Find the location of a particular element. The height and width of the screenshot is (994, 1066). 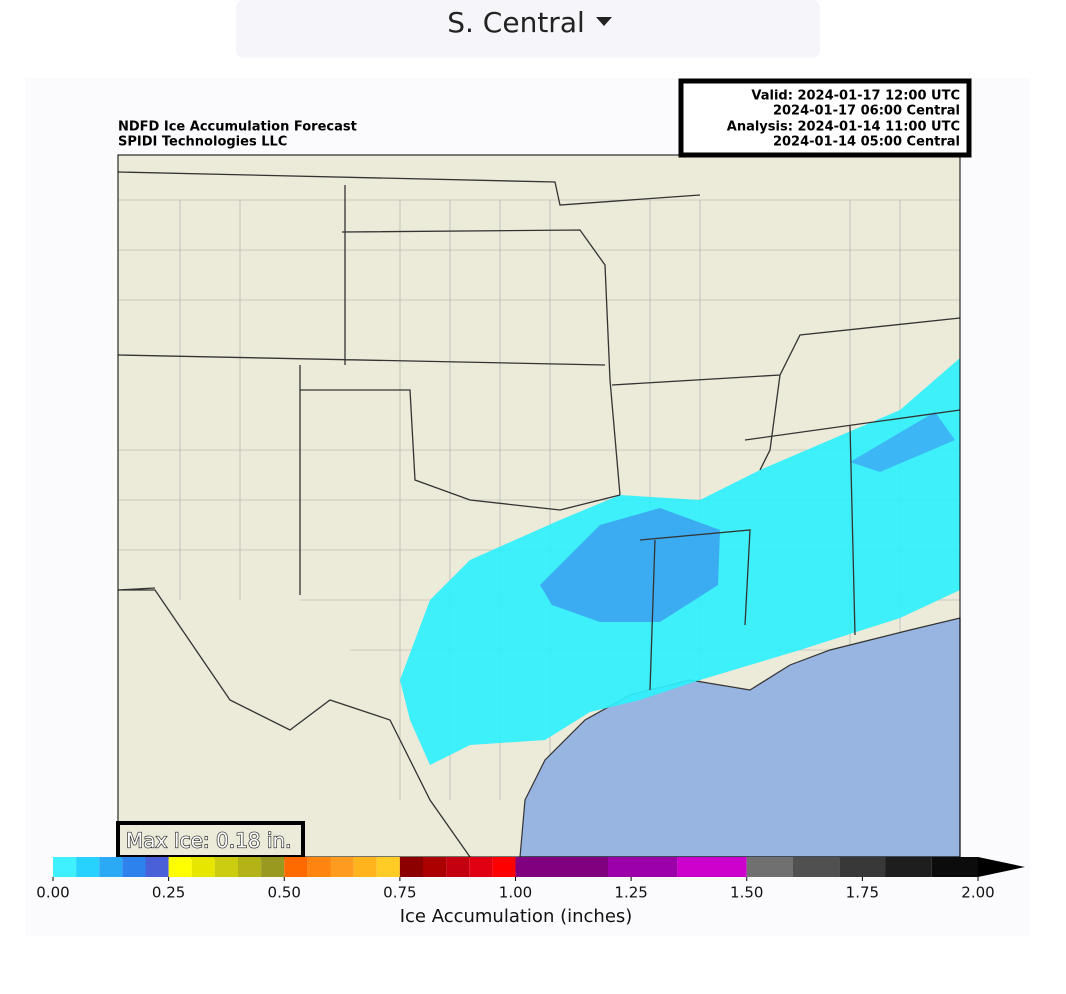

dropdown-caret is located at coordinates (604, 21).